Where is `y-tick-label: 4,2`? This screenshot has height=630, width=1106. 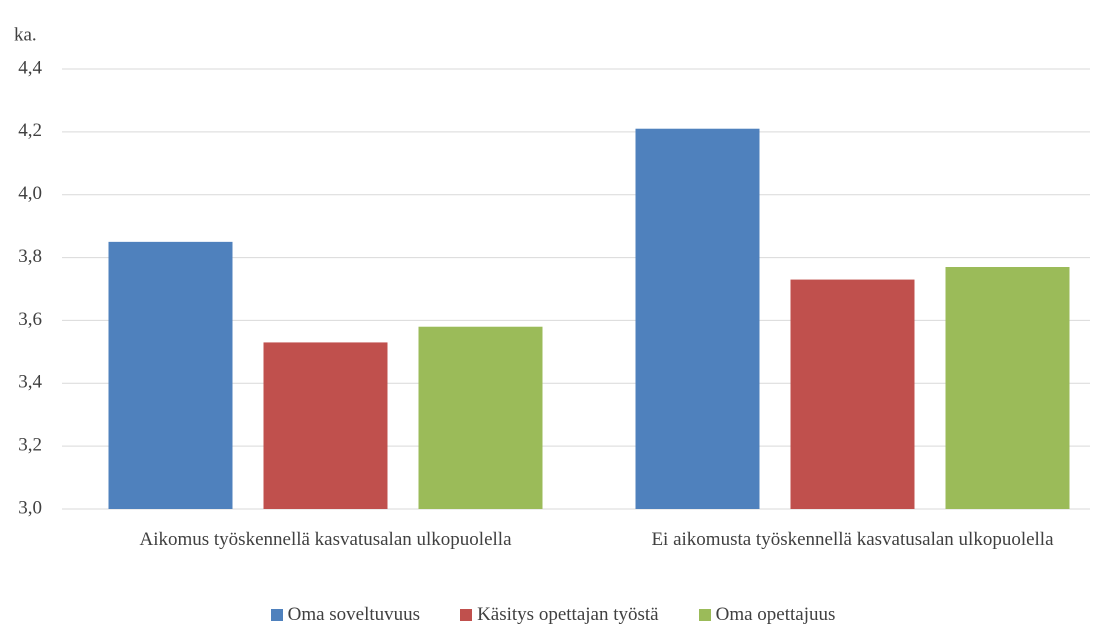
y-tick-label: 4,2 is located at coordinates (30, 130).